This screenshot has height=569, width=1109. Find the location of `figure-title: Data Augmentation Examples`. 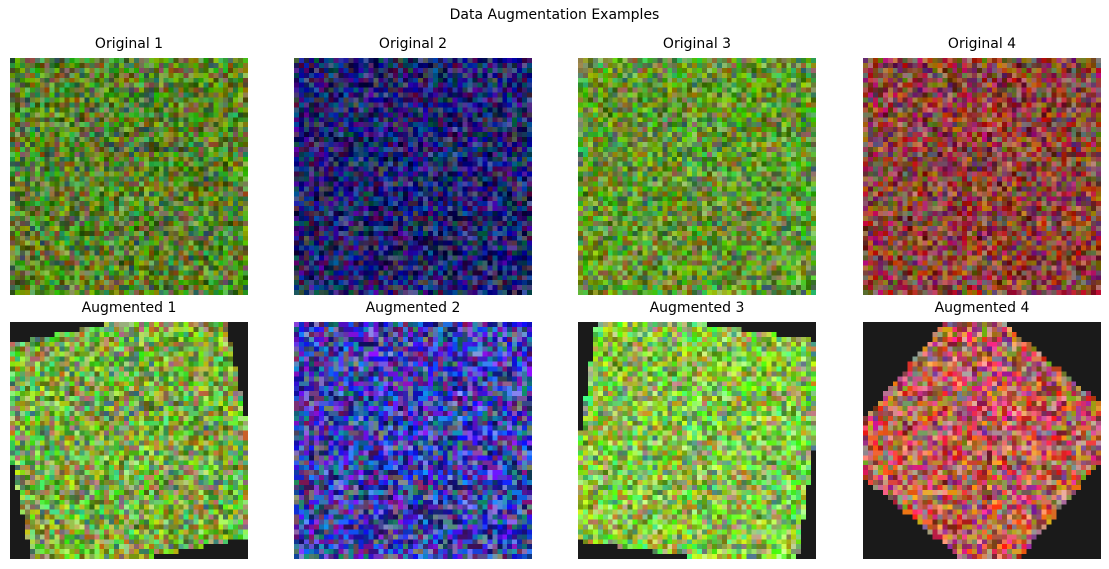

figure-title: Data Augmentation Examples is located at coordinates (554, 15).